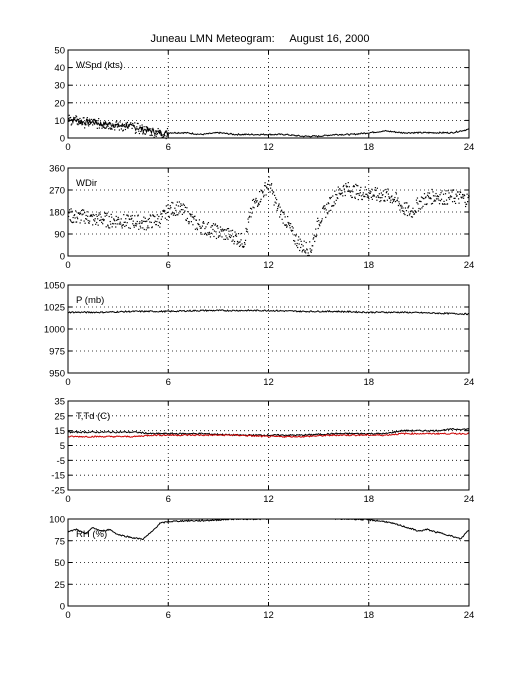 The width and height of the screenshot is (520, 683). What do you see at coordinates (58, 476) in the screenshot?
I see `y-tick-label: -15` at bounding box center [58, 476].